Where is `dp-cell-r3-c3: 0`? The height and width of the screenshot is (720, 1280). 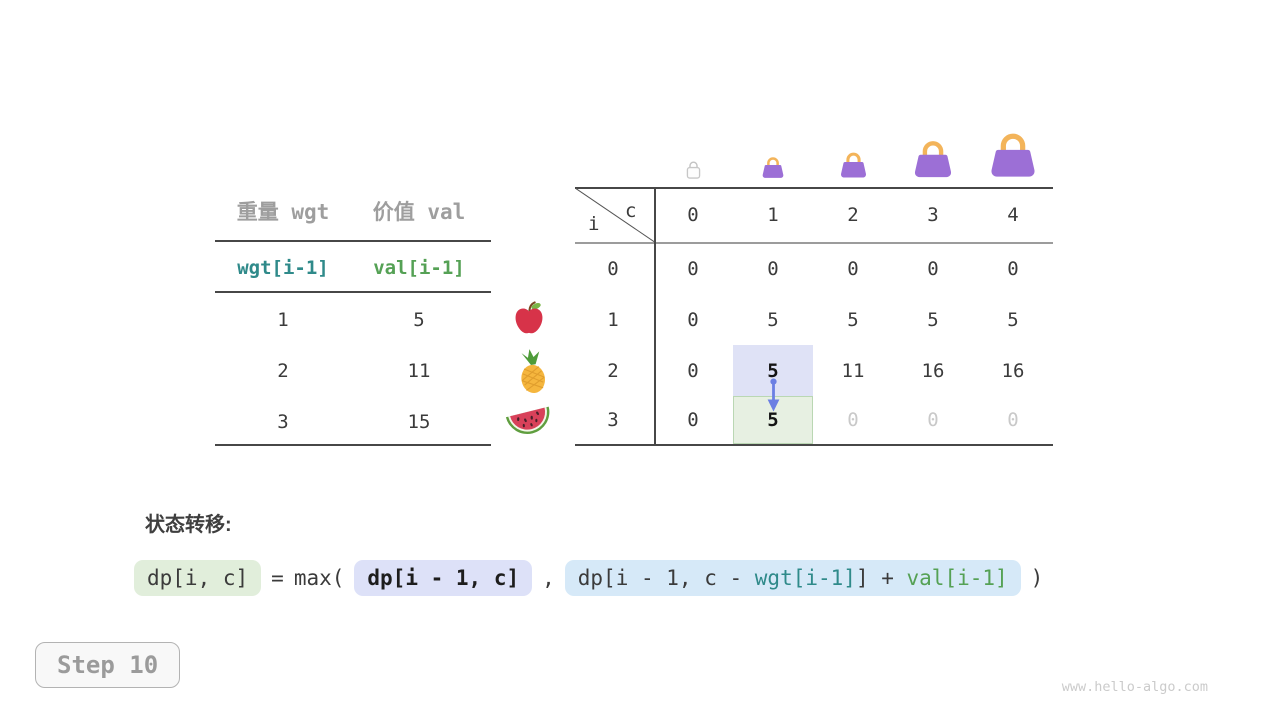
dp-cell-r3-c3: 0 is located at coordinates (933, 420).